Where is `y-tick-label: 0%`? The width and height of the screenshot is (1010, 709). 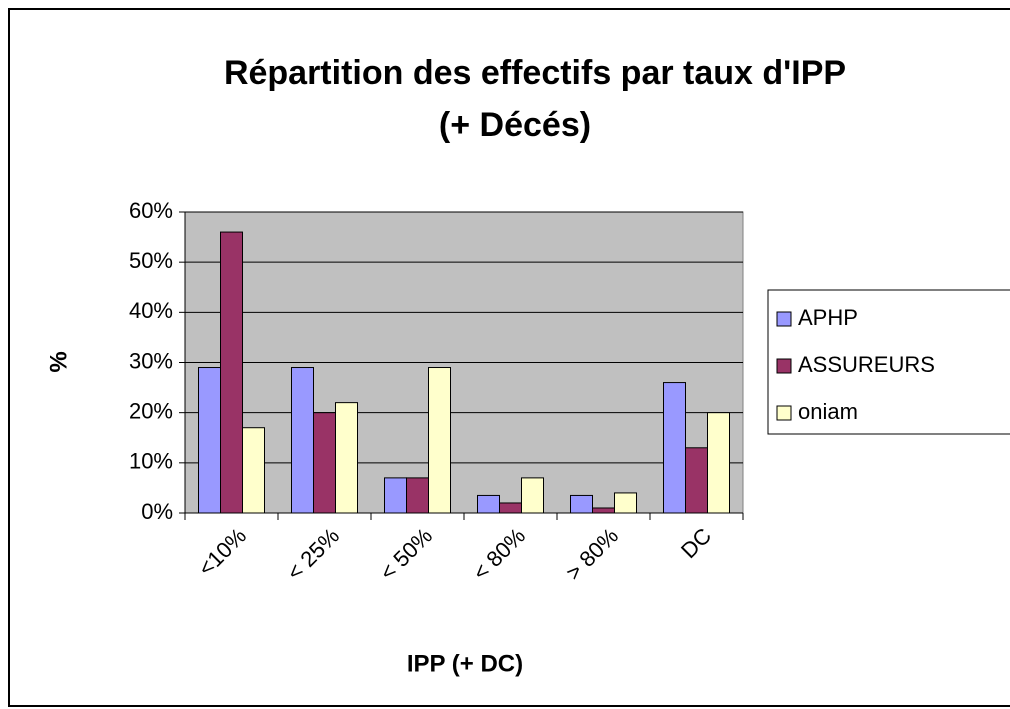
y-tick-label: 0% is located at coordinates (157, 511).